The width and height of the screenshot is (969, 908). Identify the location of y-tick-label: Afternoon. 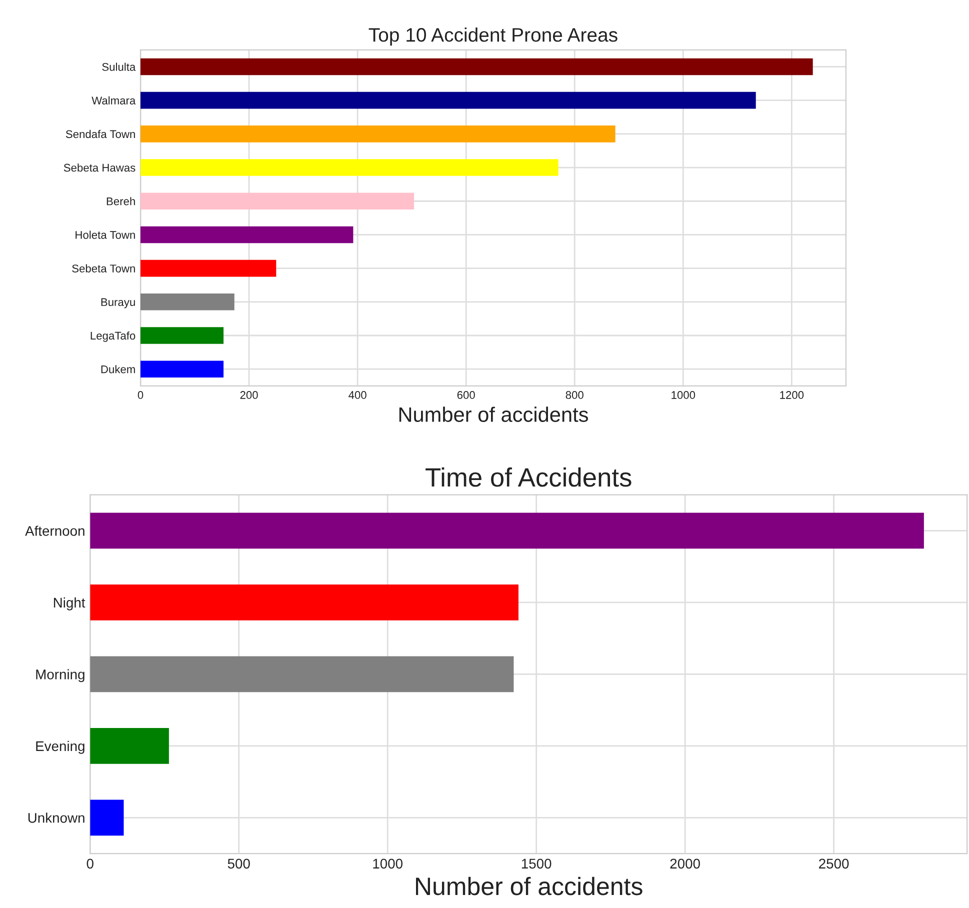
(54, 531).